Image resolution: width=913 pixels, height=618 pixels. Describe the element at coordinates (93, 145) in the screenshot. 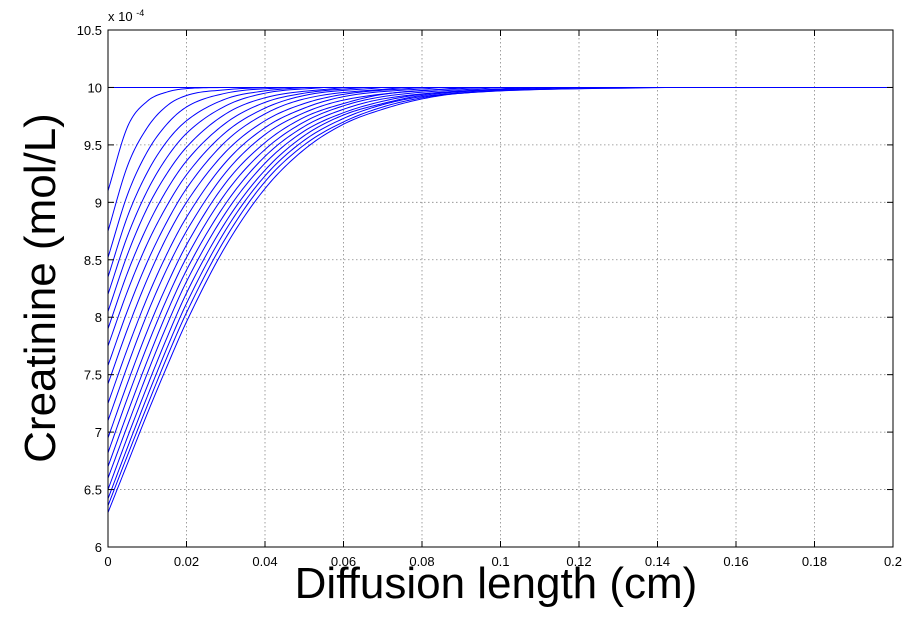

I see `y-tick-label: 9.5` at that location.